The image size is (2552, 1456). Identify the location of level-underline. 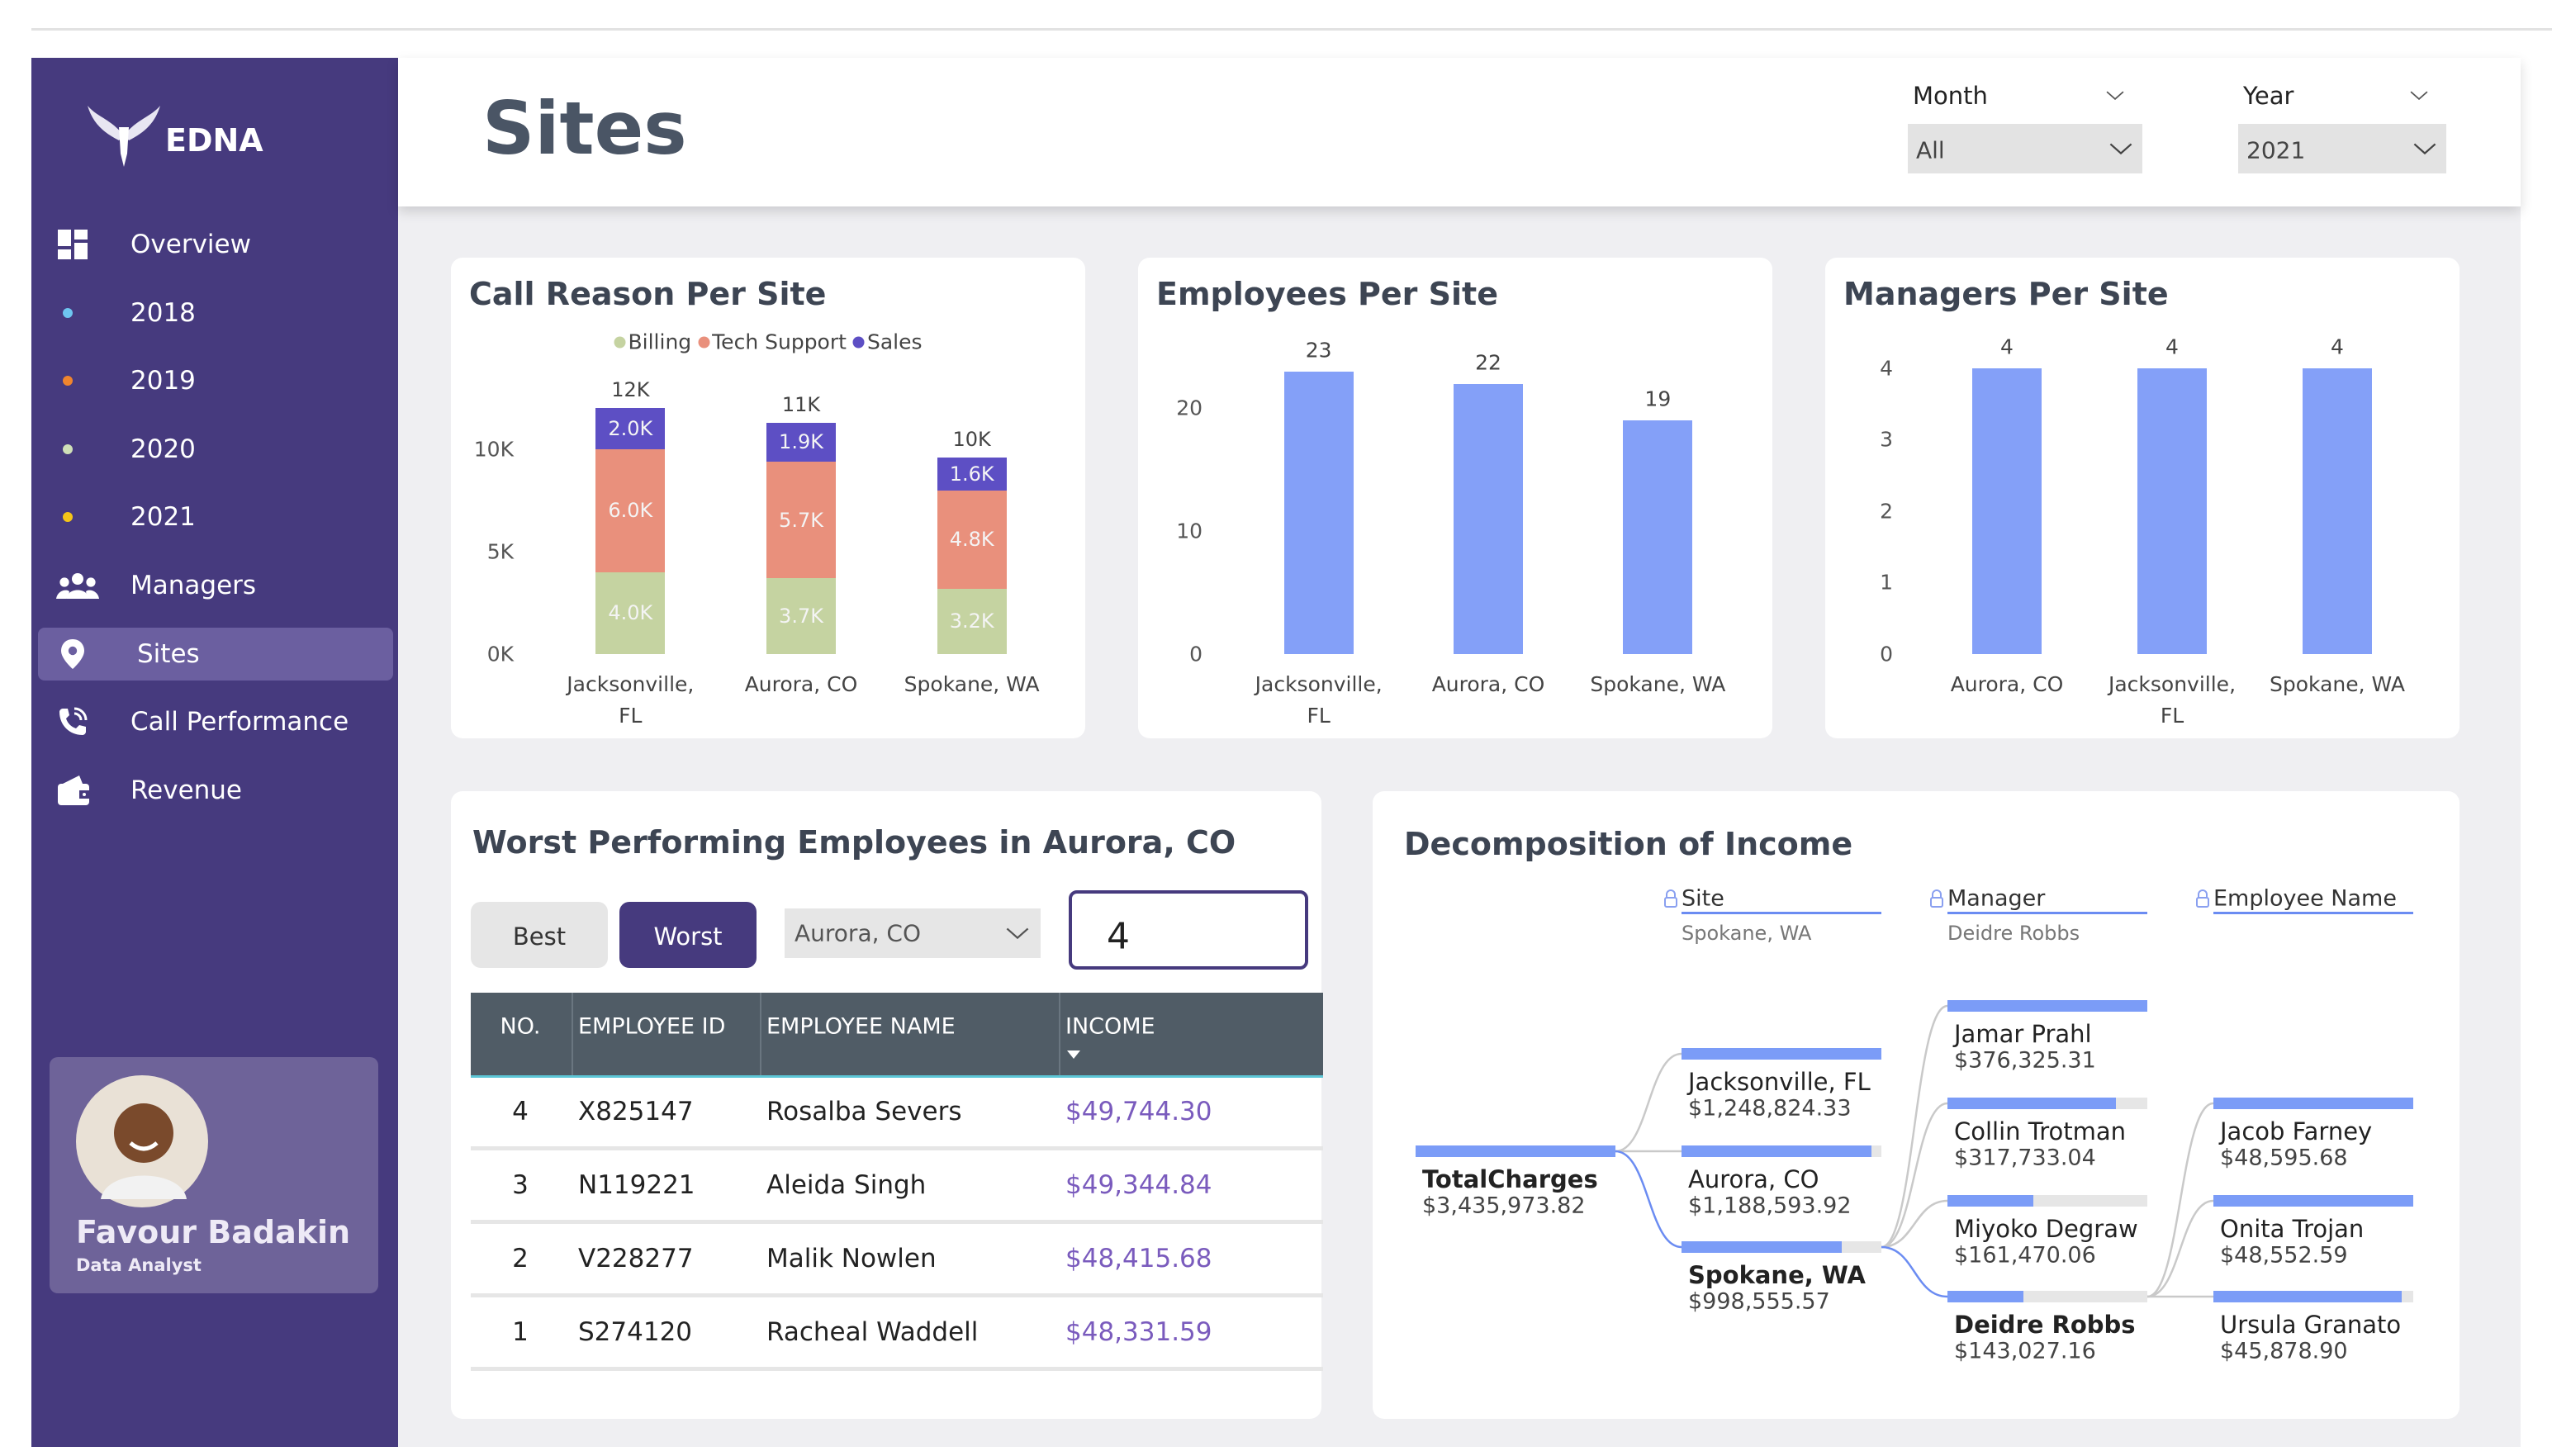
(2047, 913).